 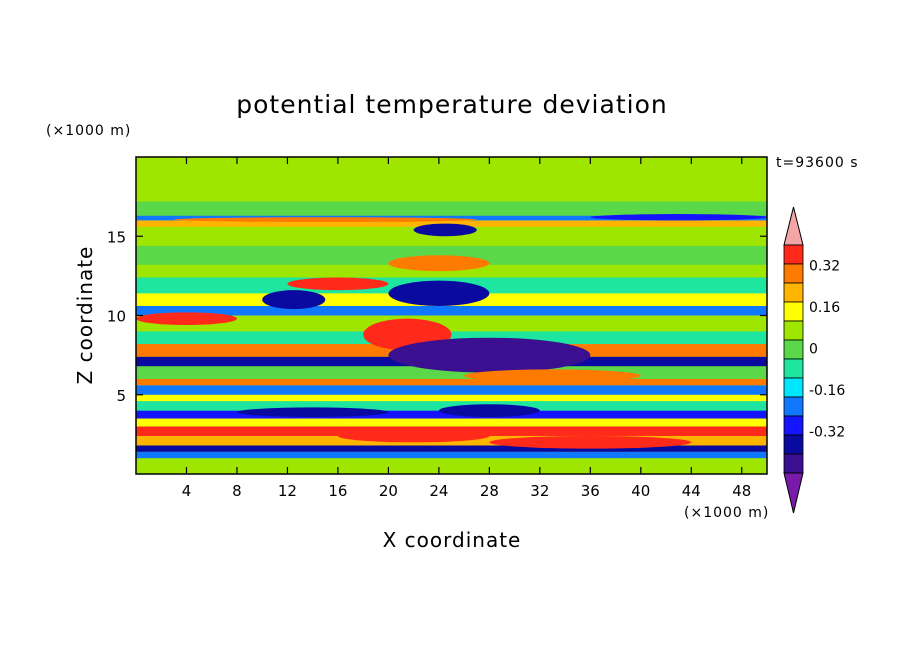 I want to click on x-tick-label: 4, so click(x=187, y=491).